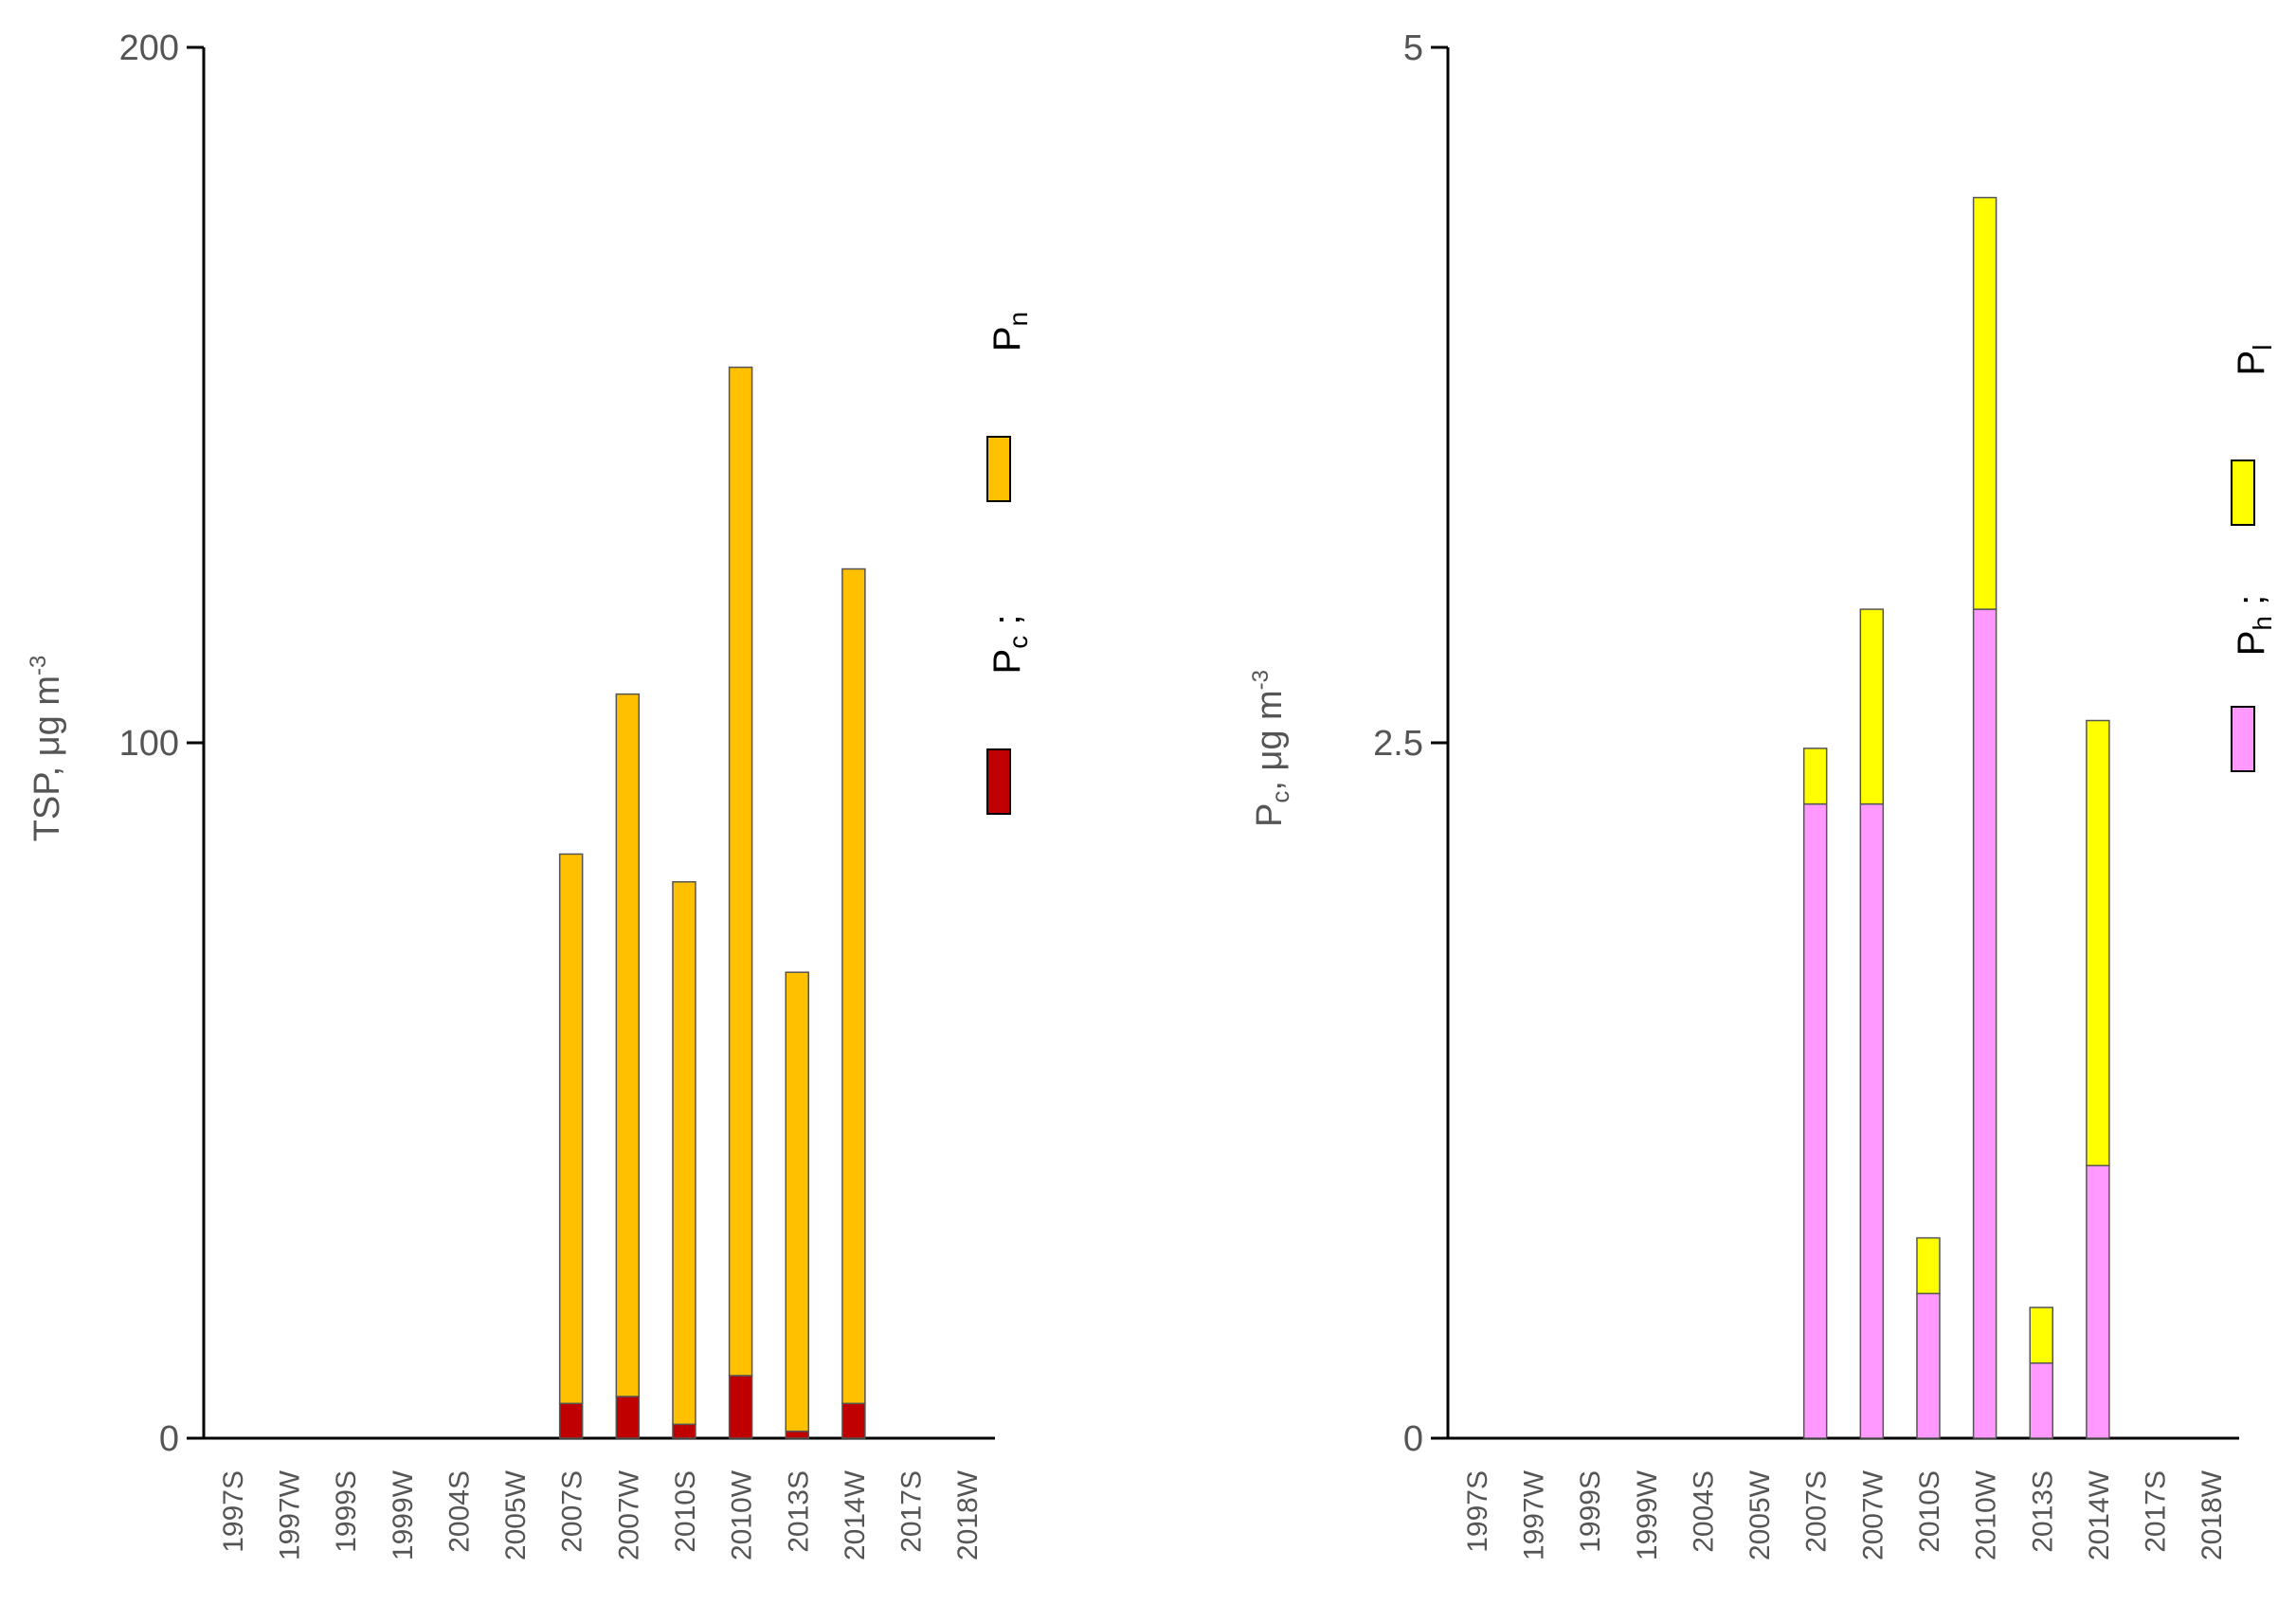 This screenshot has width=2296, height=1622. I want to click on bar-Pn-2010S, so click(684, 1153).